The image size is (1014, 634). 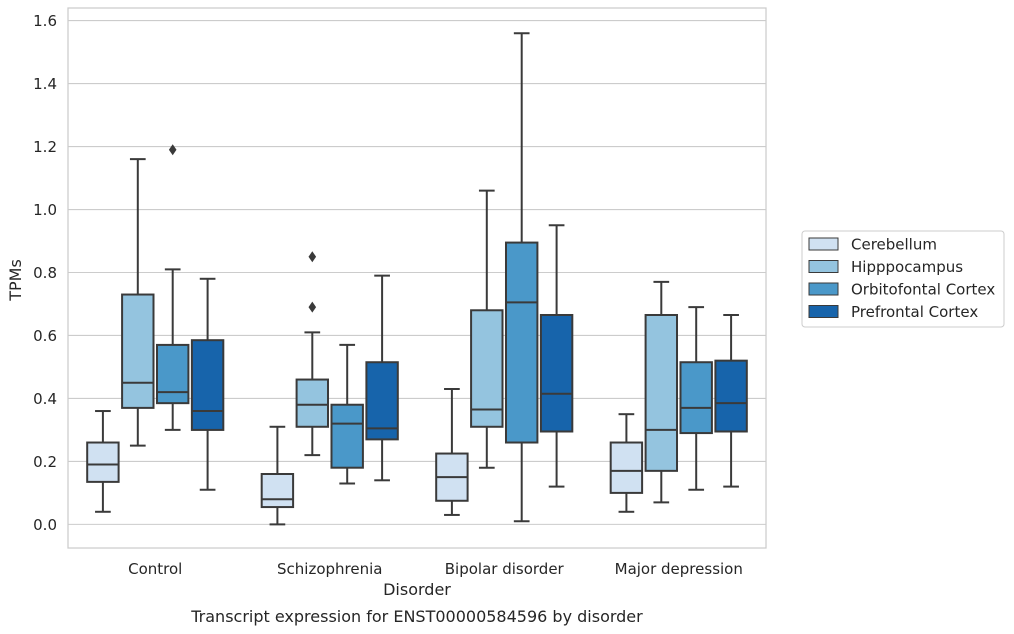 What do you see at coordinates (505, 569) in the screenshot?
I see `x-tick-label: Bipolar disorder` at bounding box center [505, 569].